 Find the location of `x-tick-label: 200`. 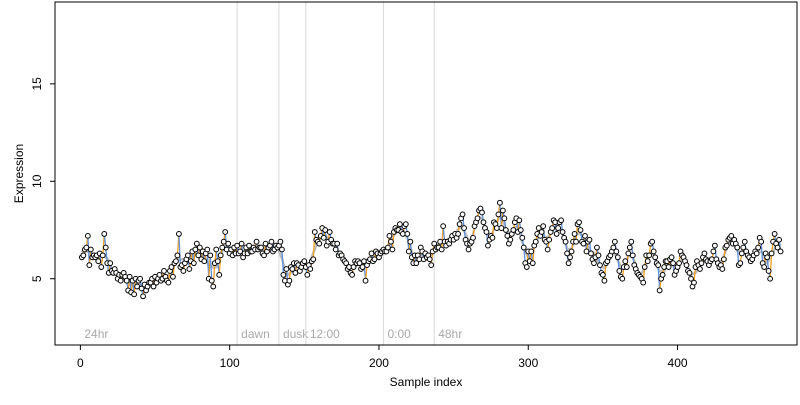

x-tick-label: 200 is located at coordinates (379, 363).